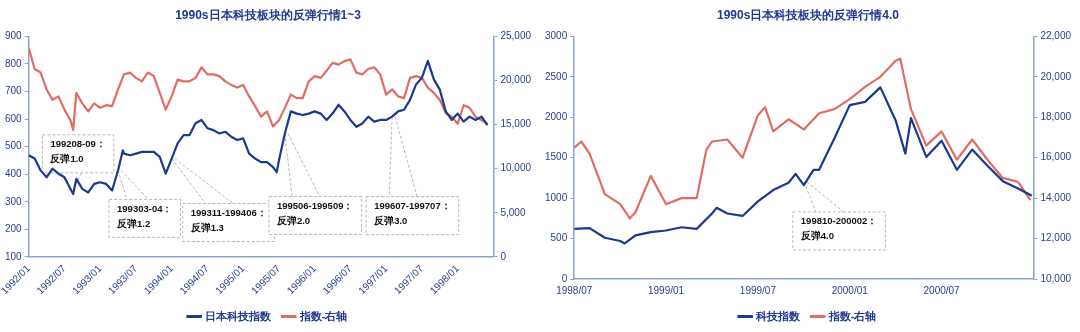  What do you see at coordinates (14, 36) in the screenshot?
I see `y-tick-label: 900` at bounding box center [14, 36].